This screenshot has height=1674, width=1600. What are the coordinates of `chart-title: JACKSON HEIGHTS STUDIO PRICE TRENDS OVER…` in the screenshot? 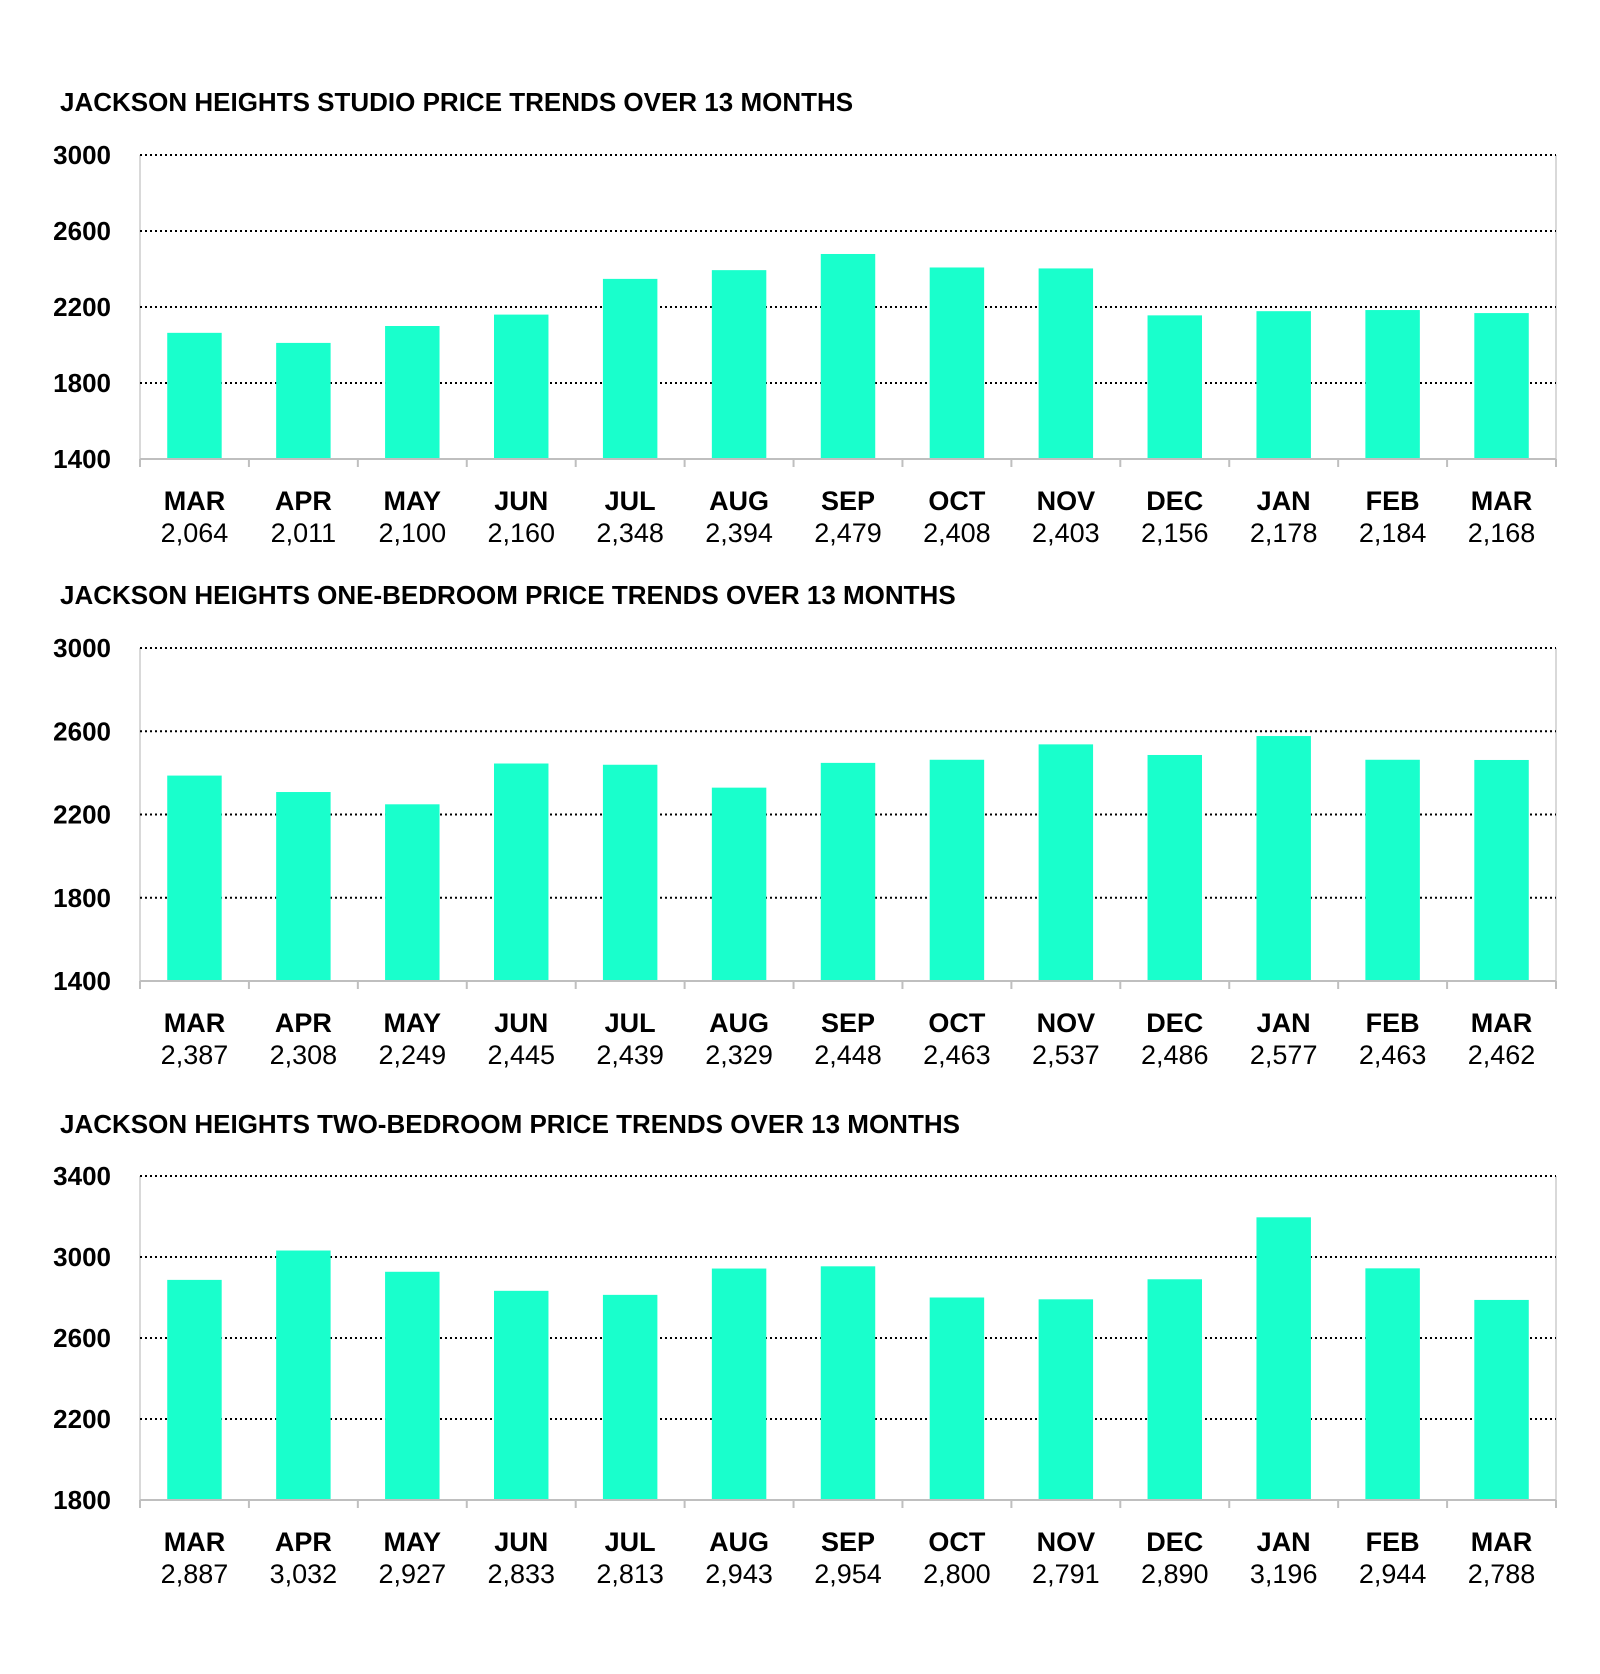 It's located at (456, 102).